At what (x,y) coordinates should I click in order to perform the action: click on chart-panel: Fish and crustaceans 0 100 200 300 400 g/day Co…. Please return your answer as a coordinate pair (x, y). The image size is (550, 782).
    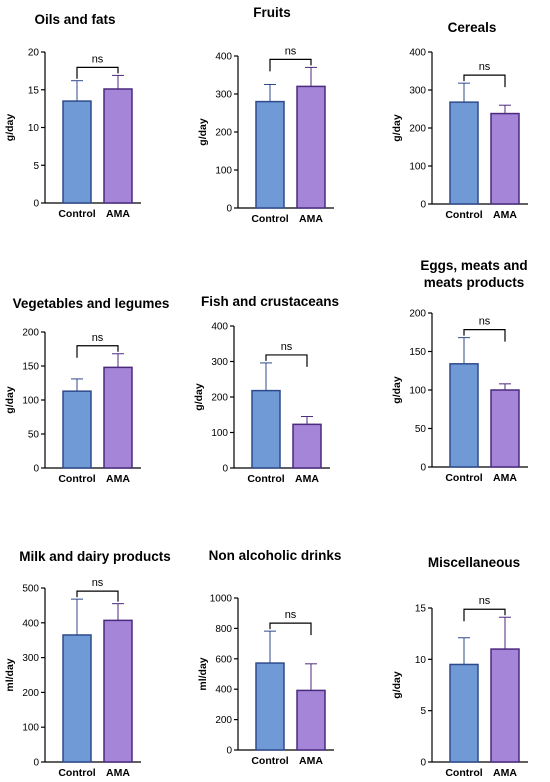
    Looking at the image, I should click on (266, 389).